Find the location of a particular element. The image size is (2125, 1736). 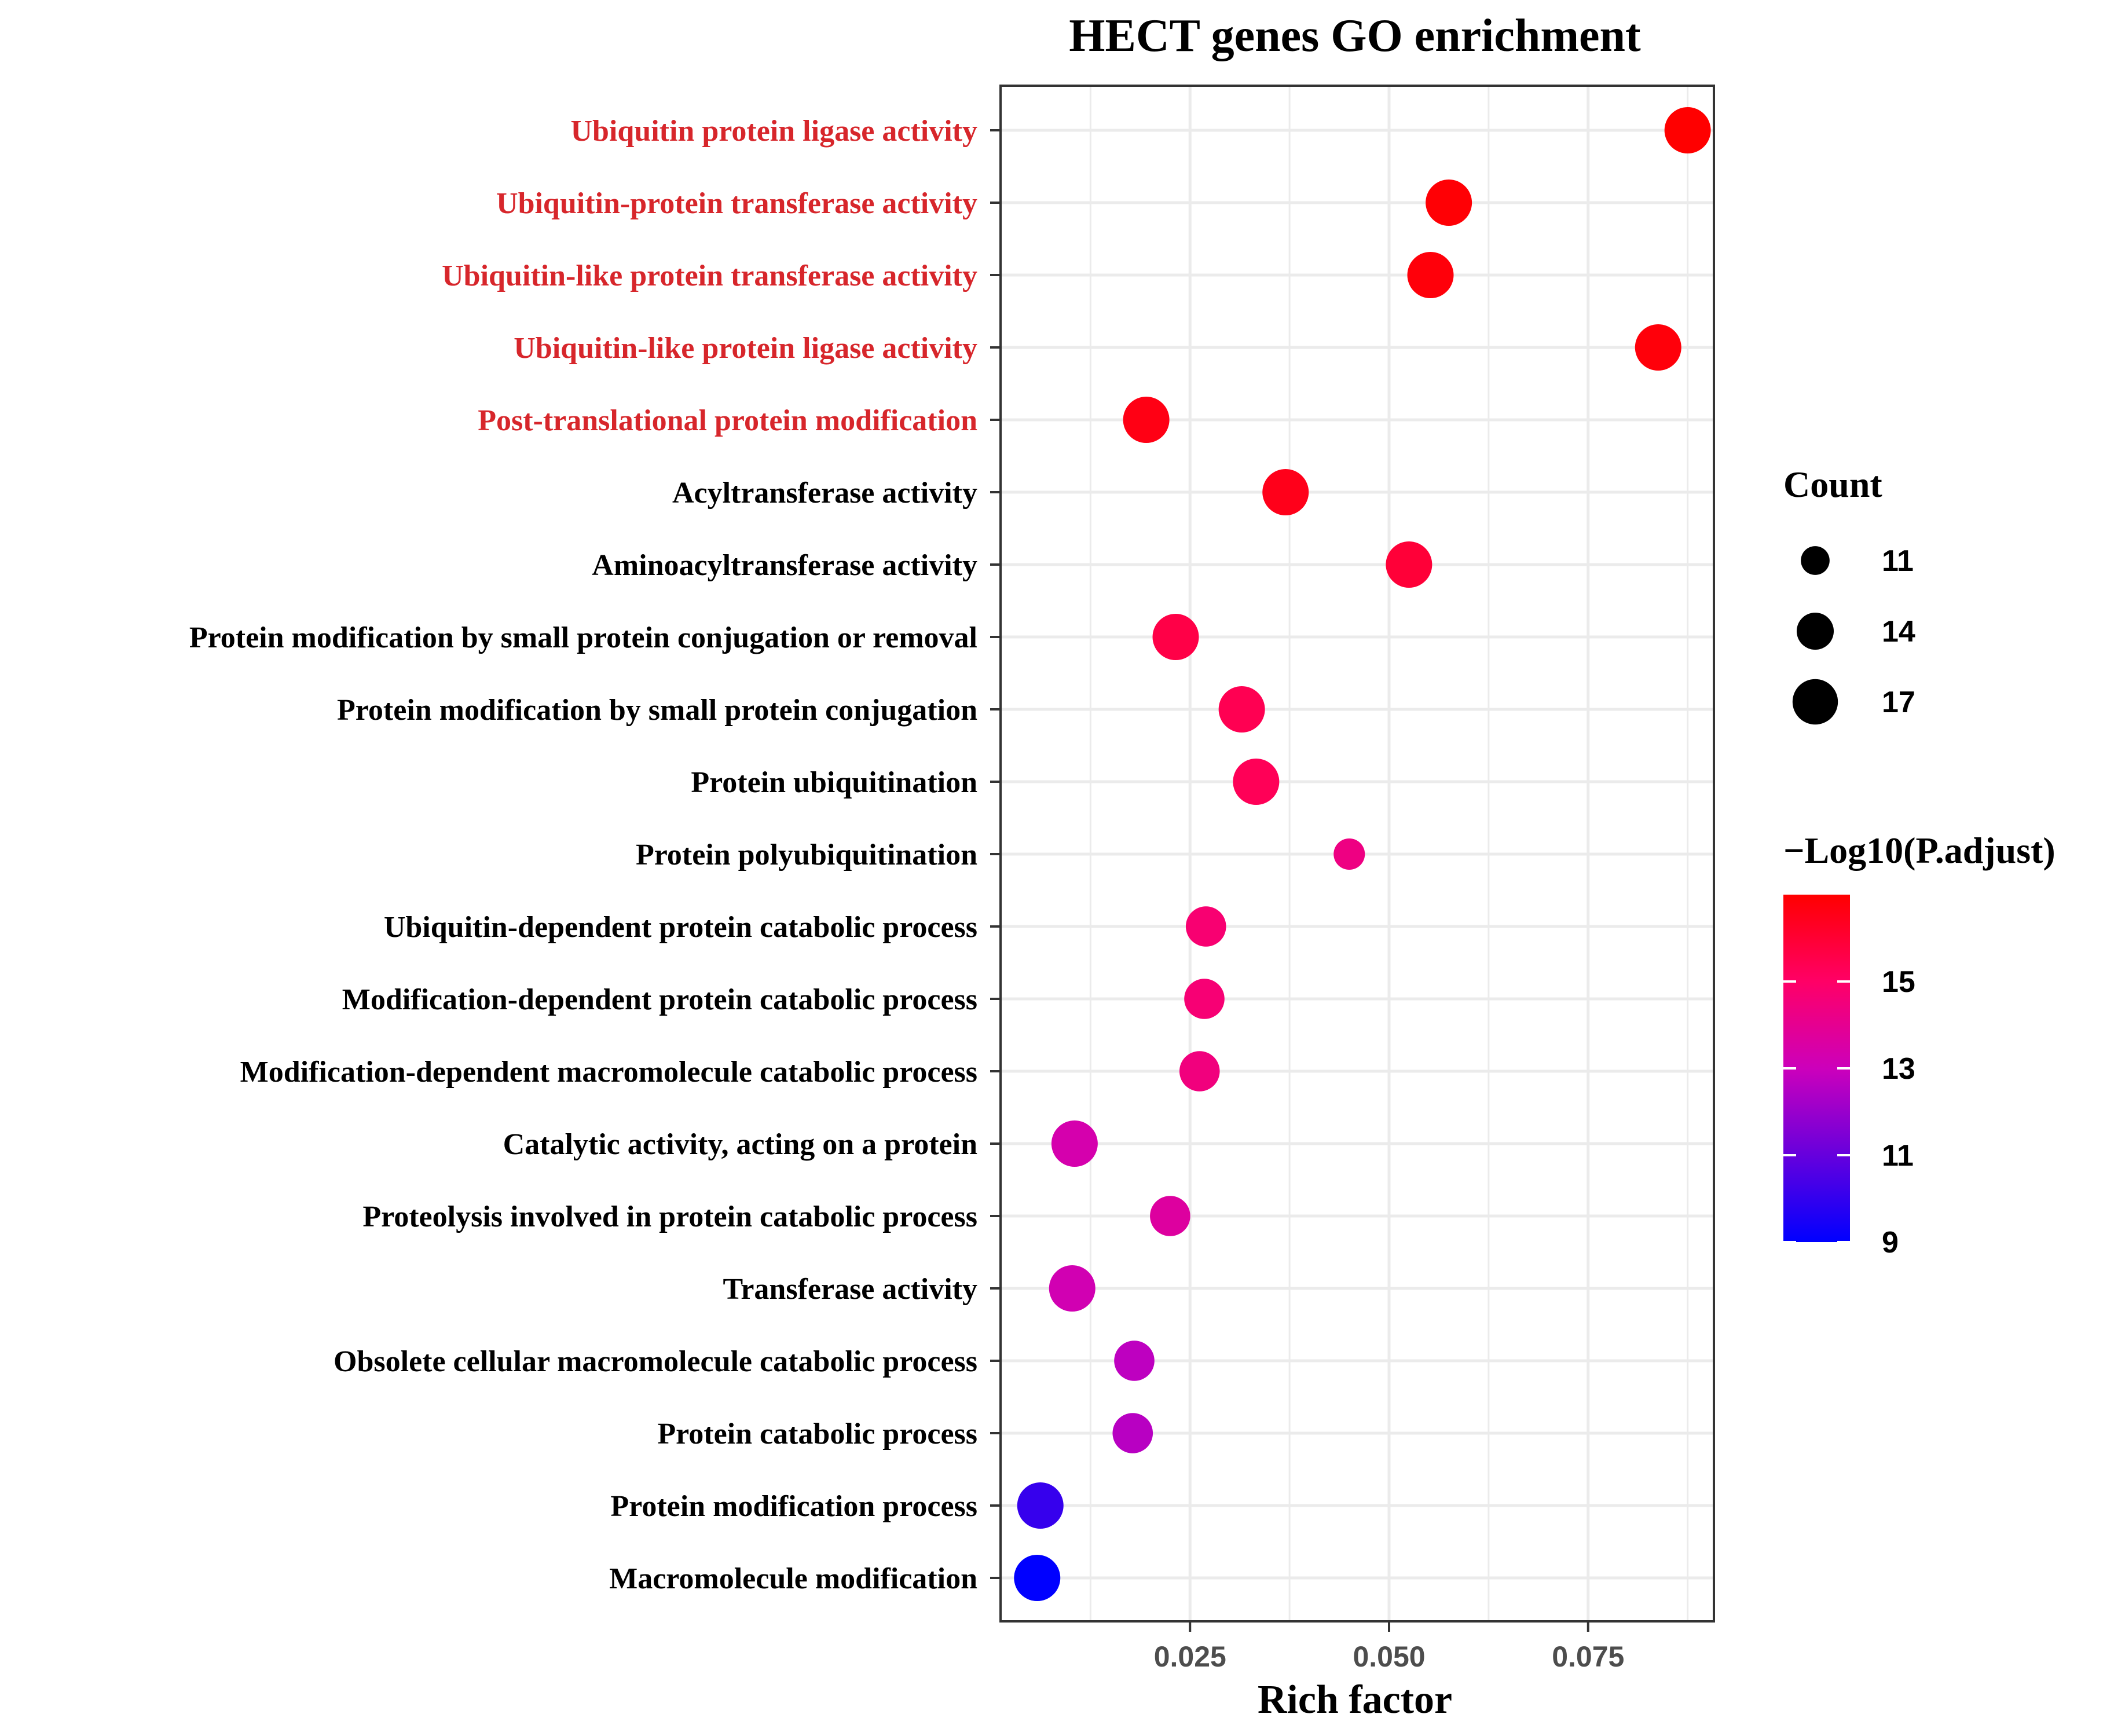

count-legend-title: Count is located at coordinates (1832, 485).